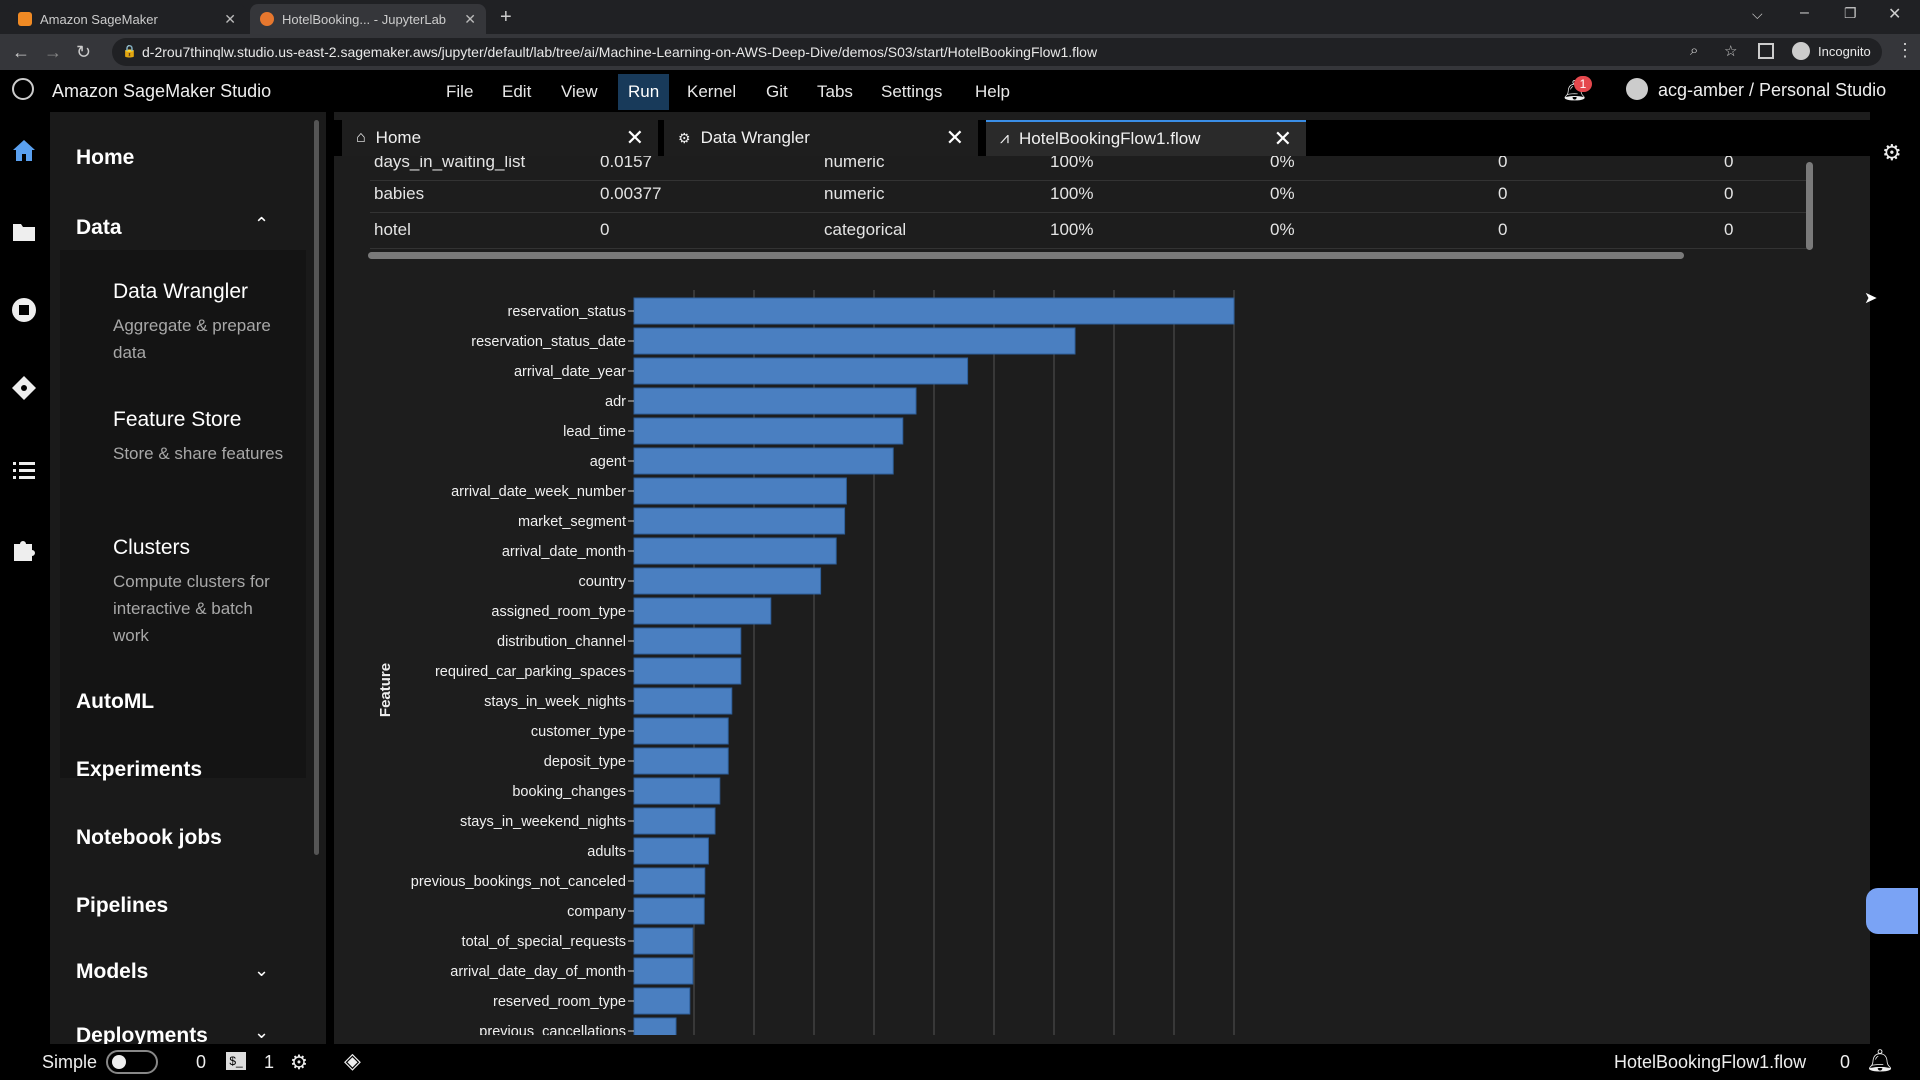 The height and width of the screenshot is (1080, 1920). Describe the element at coordinates (755, 137) in the screenshot. I see `tab-label: Data Wrangler` at that location.